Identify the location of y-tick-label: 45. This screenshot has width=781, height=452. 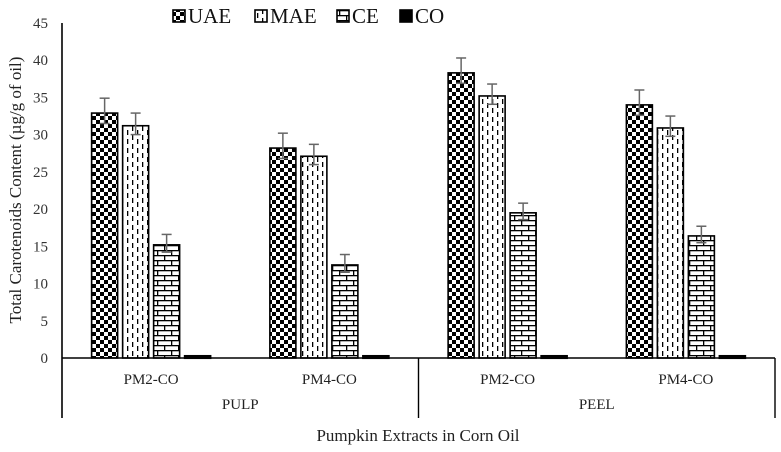
(40, 24).